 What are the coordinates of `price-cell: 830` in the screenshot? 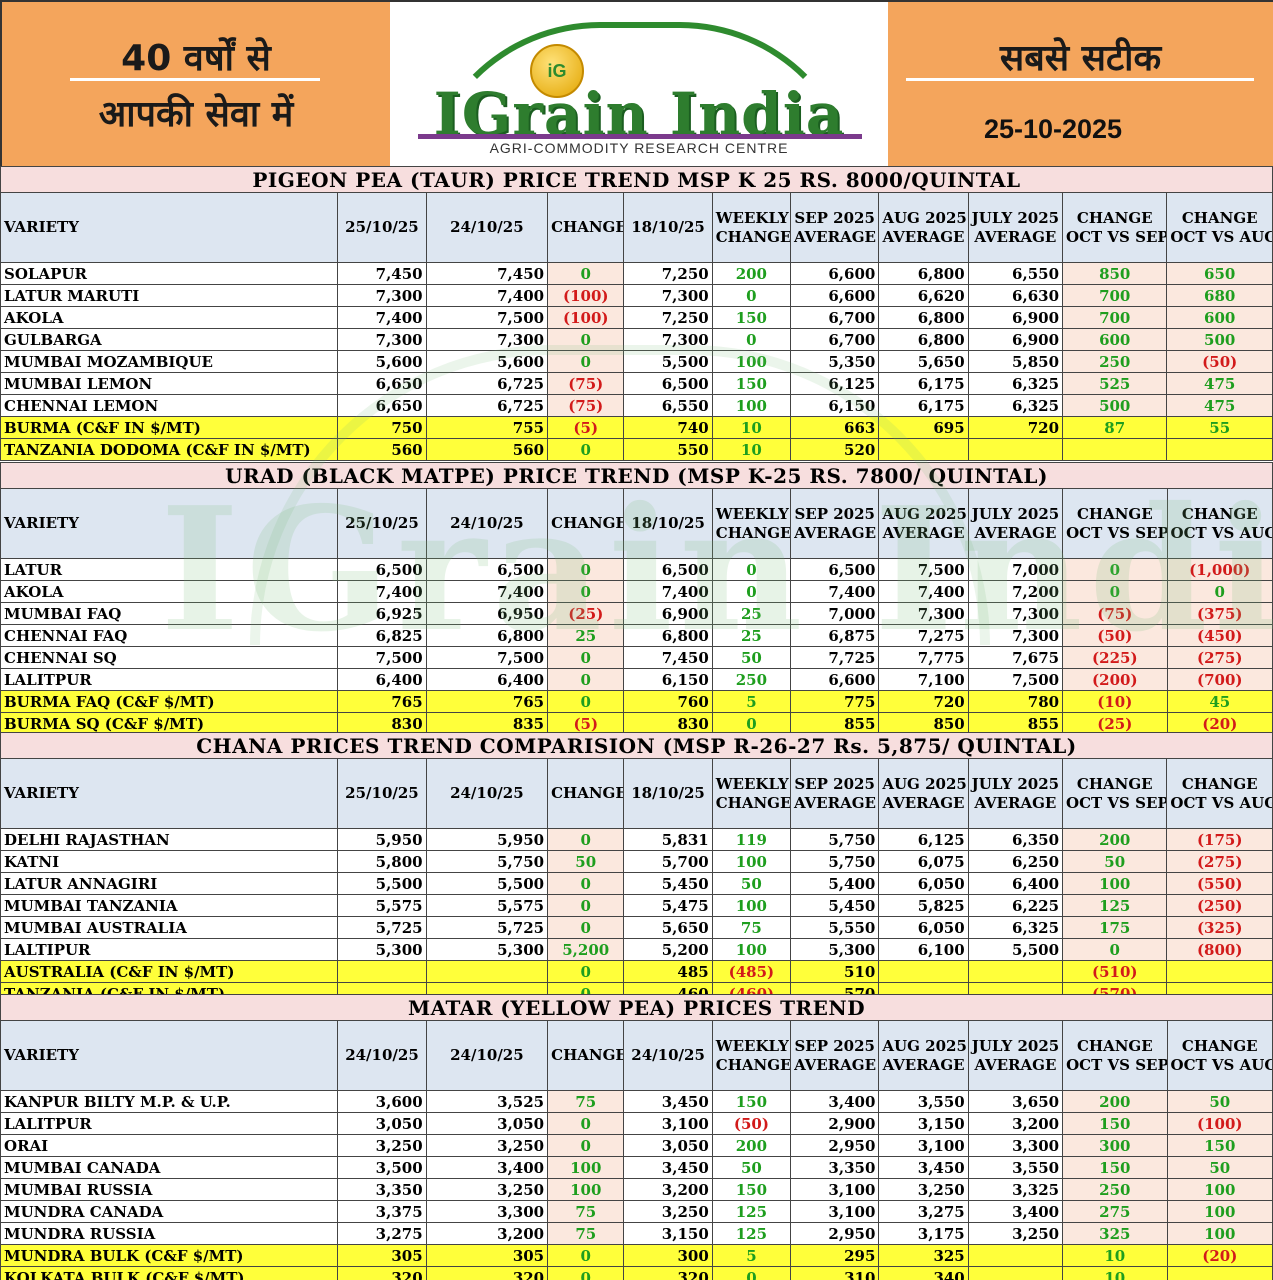 It's located at (668, 723).